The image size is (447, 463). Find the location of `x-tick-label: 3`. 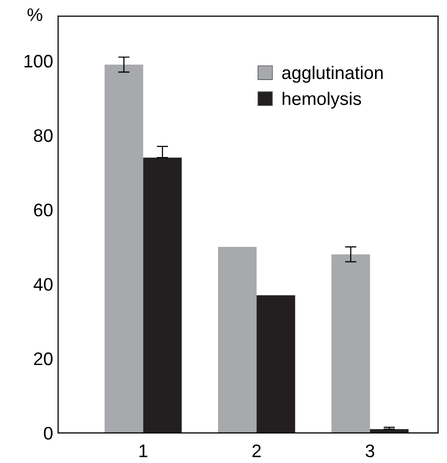

x-tick-label: 3 is located at coordinates (370, 451).